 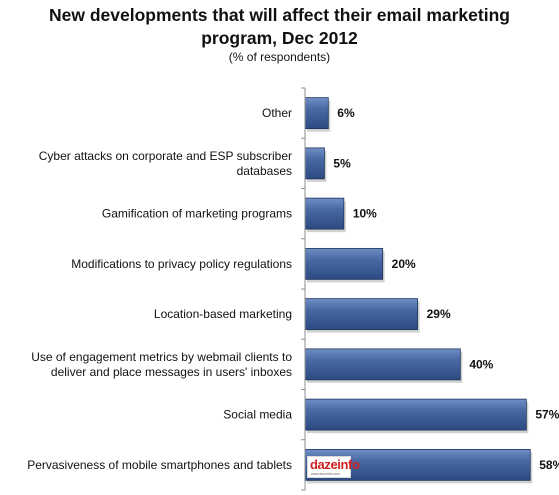 I want to click on logo-text: dazeinfo, so click(x=335, y=464).